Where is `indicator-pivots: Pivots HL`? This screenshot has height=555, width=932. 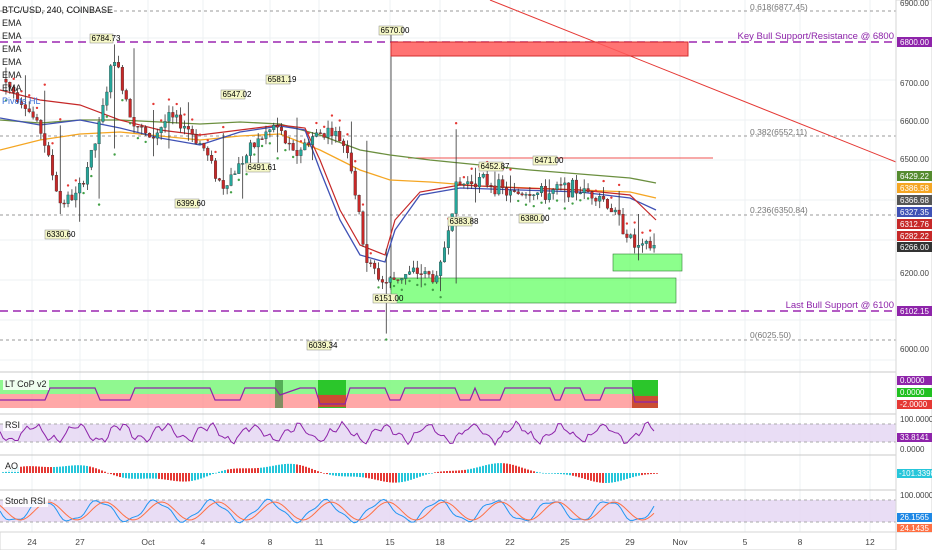
indicator-pivots: Pivots HL is located at coordinates (21, 101).